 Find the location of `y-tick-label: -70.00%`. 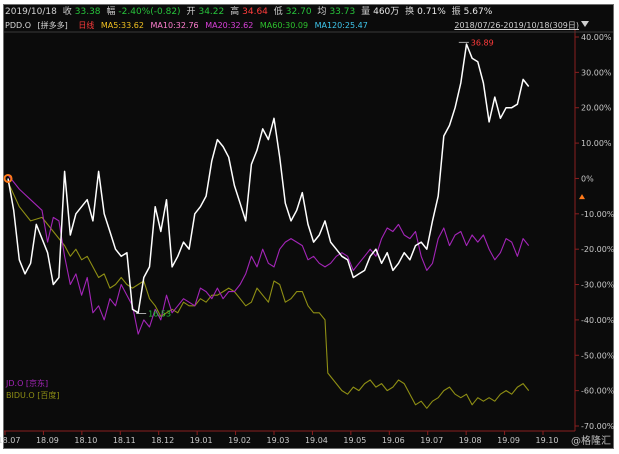

y-tick-label: -70.00% is located at coordinates (598, 426).